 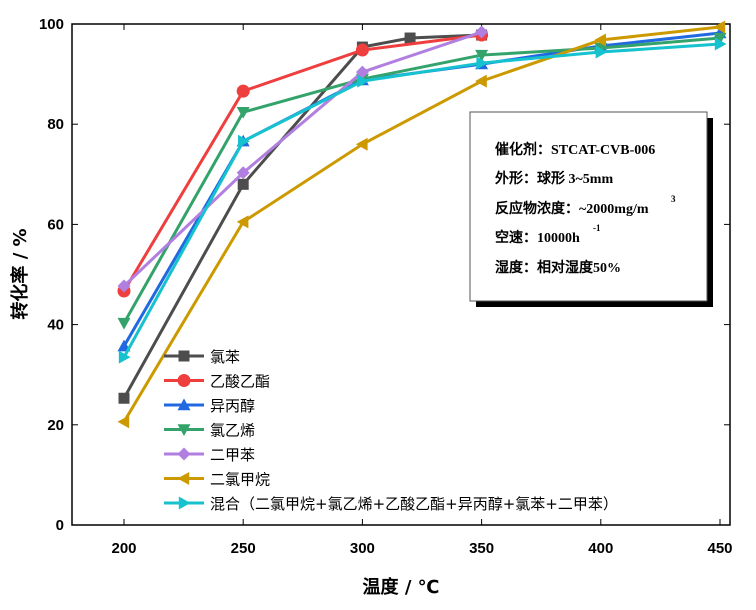 I want to click on y-axis-label: 转化率 / %, so click(x=20, y=273).